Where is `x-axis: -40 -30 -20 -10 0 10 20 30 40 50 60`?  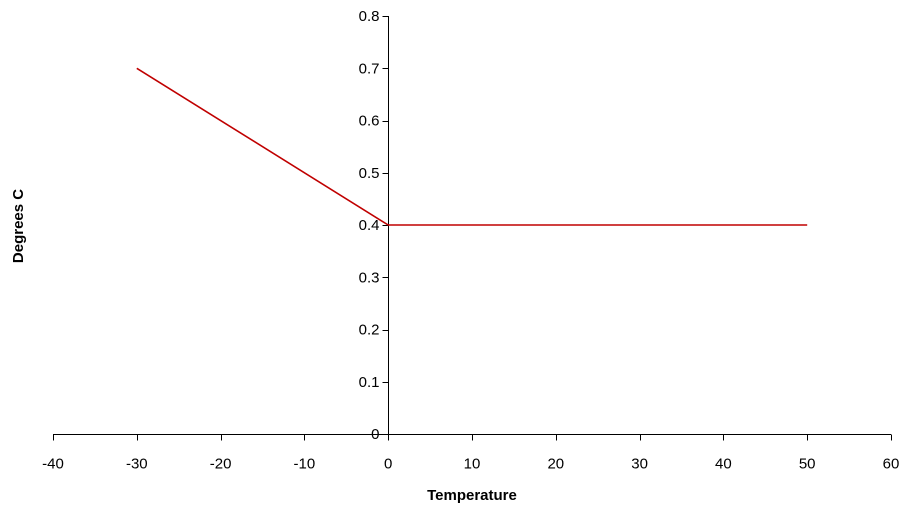
x-axis: -40 -30 -20 -10 0 10 20 30 40 50 60 is located at coordinates (471, 453).